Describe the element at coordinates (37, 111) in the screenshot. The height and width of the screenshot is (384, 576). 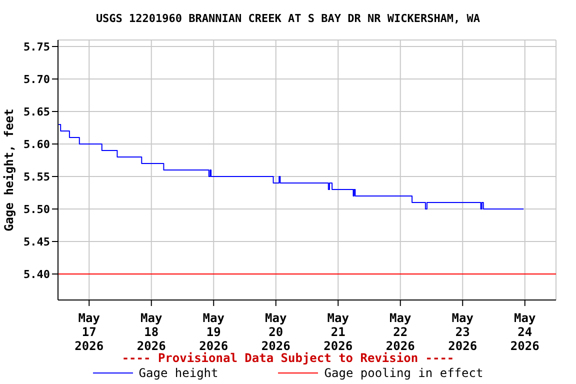
I see `y-tick-label: 5.65` at that location.